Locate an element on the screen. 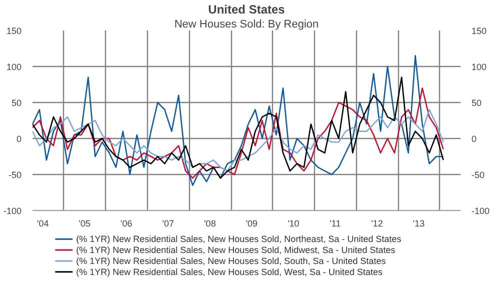  legend-label: (% 1YR) New Residential Sales, New Houses Sold, South, Sa - United States is located at coordinates (231, 261).